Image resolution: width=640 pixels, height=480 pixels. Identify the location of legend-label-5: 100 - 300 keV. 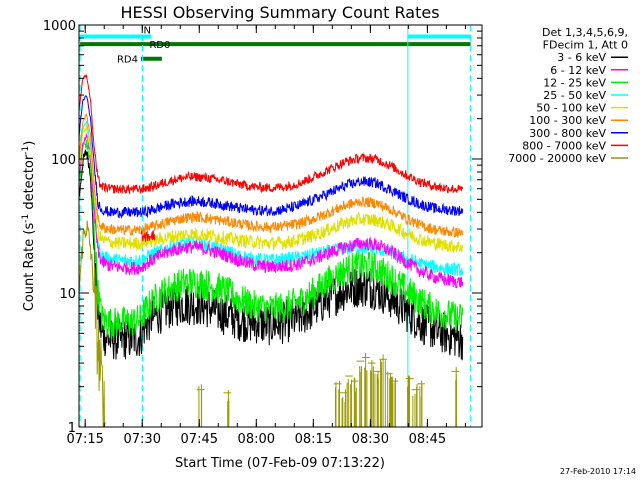
(567, 120).